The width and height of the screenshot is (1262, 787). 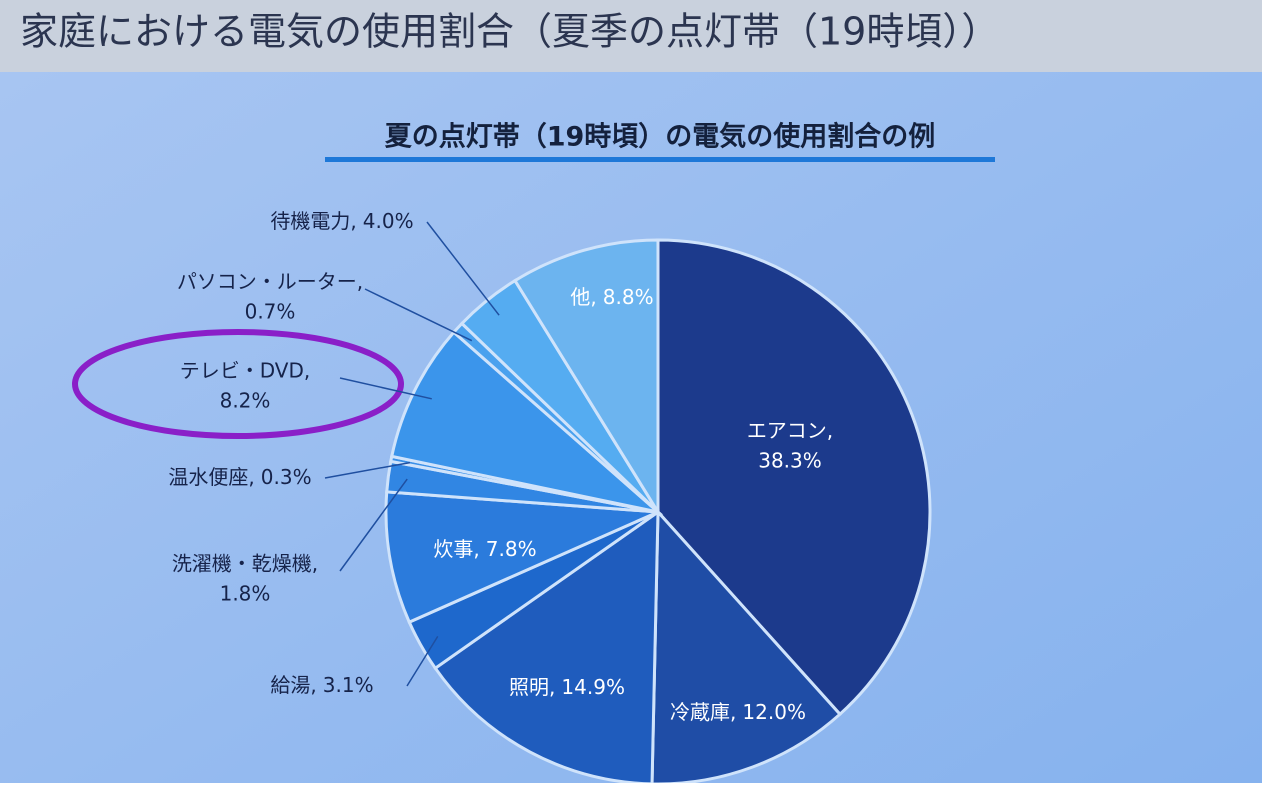 I want to click on subtitle: 夏の点灯帯（19時頃）の電気の使用割合の例, so click(x=660, y=137).